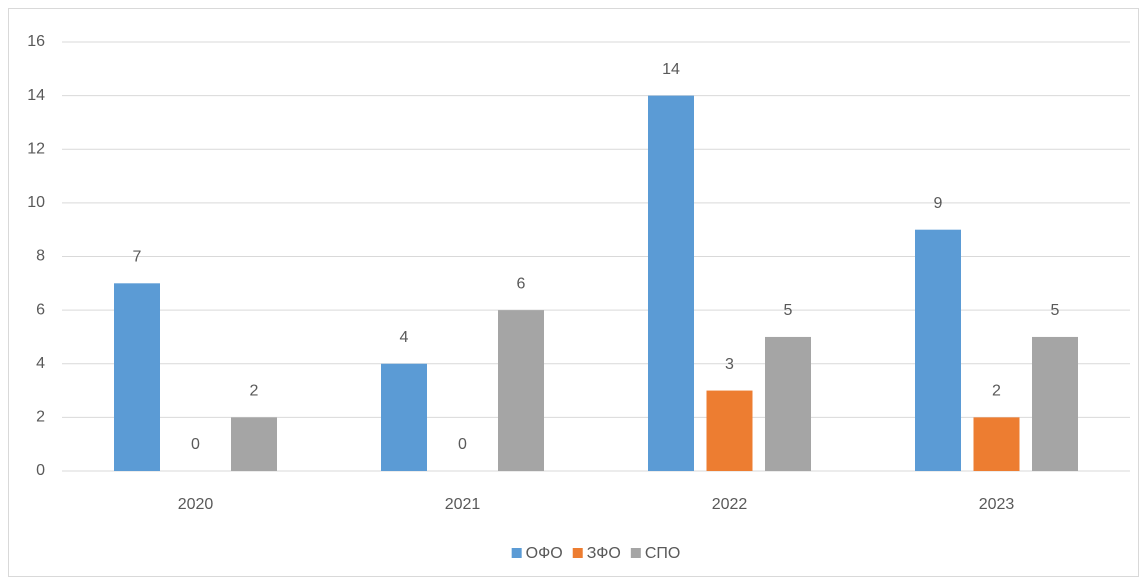 Image resolution: width=1147 pixels, height=585 pixels. I want to click on data-label: 4, so click(404, 337).